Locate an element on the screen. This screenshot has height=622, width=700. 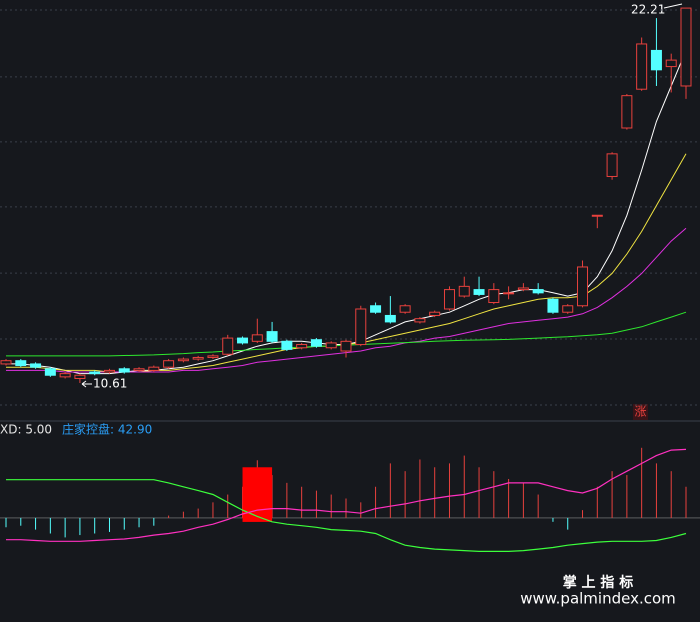
arrow-head is located at coordinates (84, 384).